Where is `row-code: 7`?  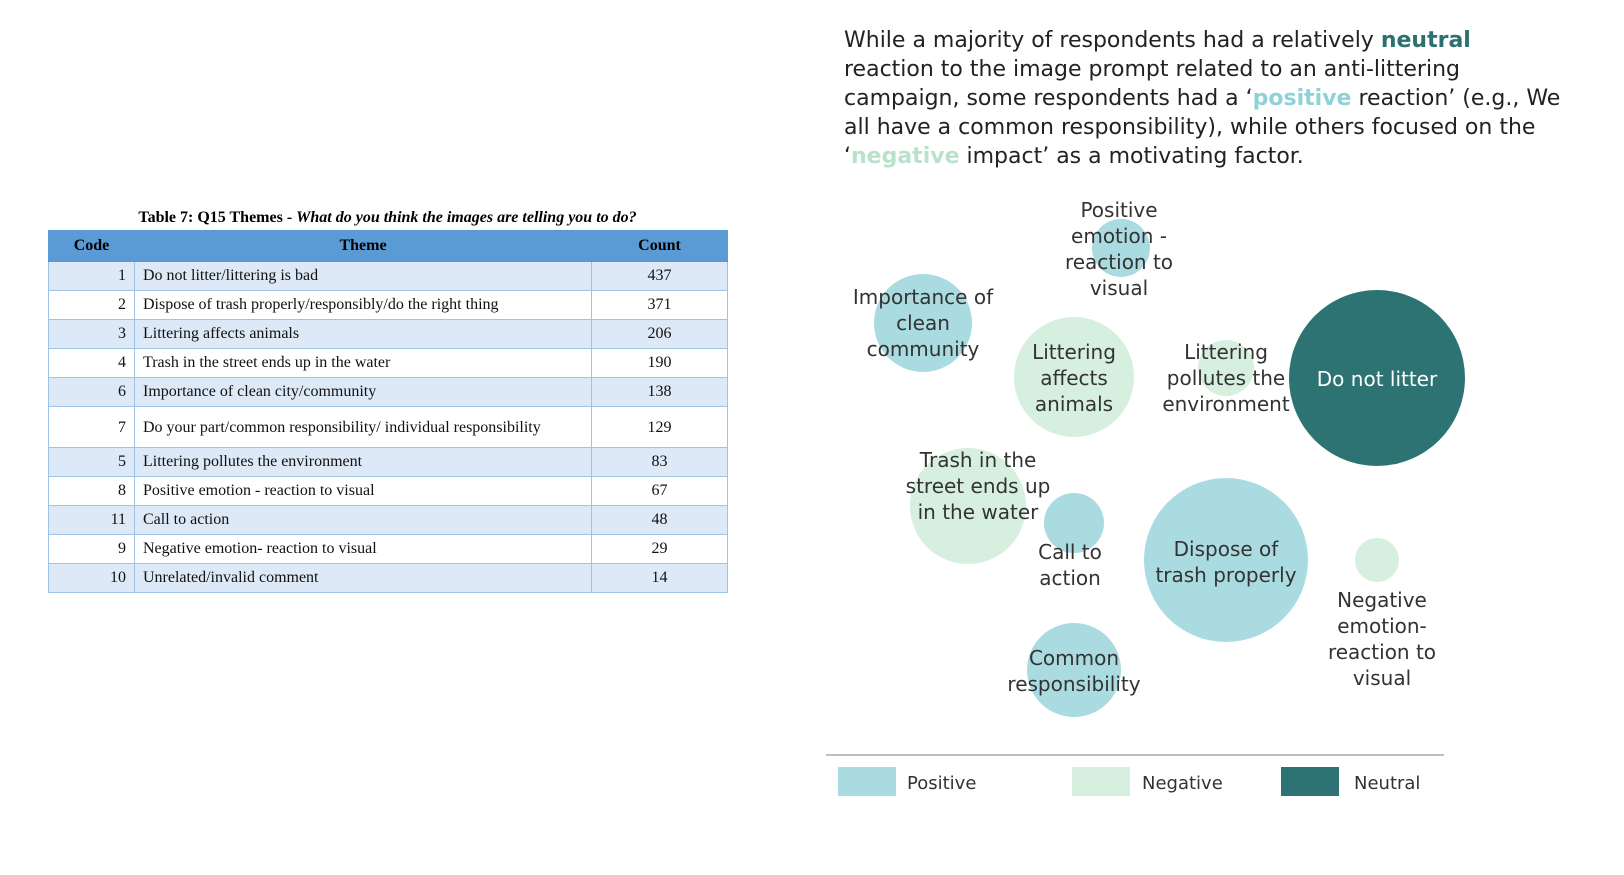 row-code: 7 is located at coordinates (91, 427).